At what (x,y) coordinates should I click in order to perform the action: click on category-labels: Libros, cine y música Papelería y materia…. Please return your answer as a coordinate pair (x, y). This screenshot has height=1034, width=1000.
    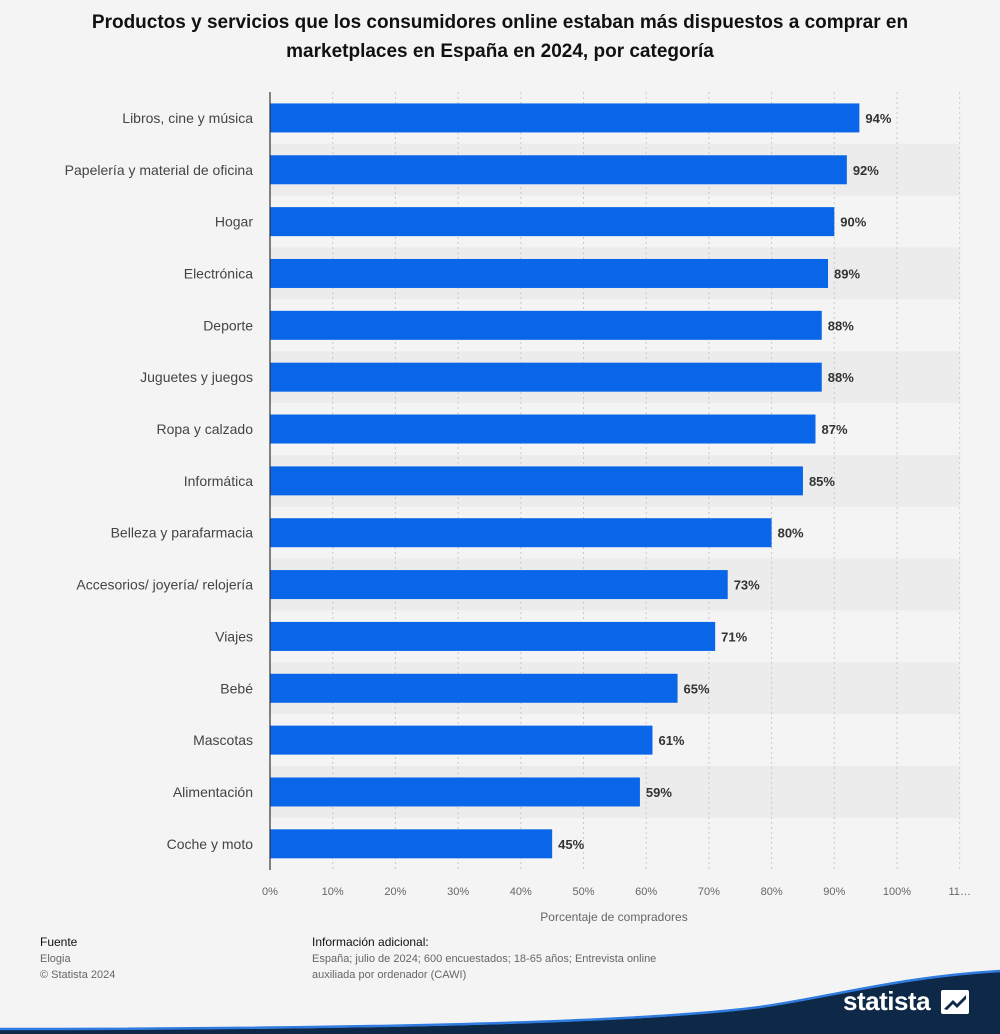
    Looking at the image, I should click on (159, 481).